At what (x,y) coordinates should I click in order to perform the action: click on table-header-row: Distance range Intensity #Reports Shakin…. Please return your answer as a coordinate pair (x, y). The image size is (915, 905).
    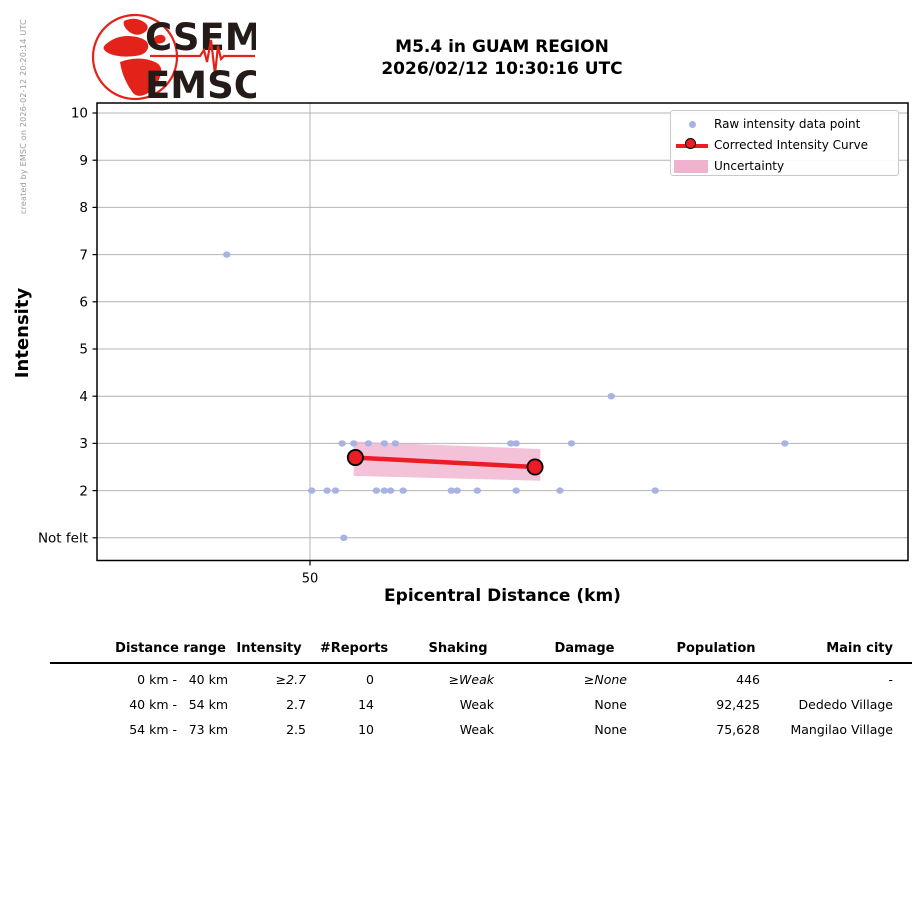
    Looking at the image, I should click on (481, 650).